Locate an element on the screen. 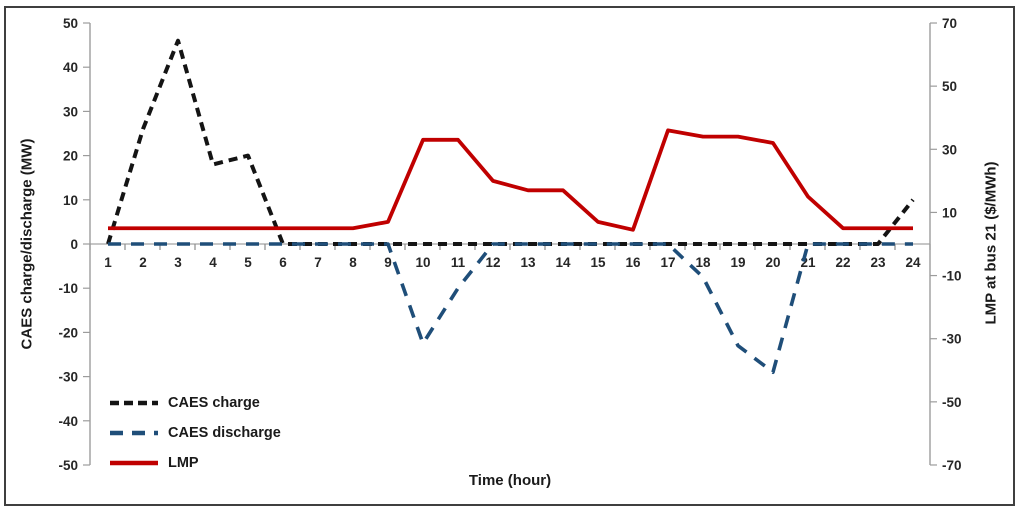 The width and height of the screenshot is (1024, 516). right-axis-tick-label: 70 is located at coordinates (949, 23).